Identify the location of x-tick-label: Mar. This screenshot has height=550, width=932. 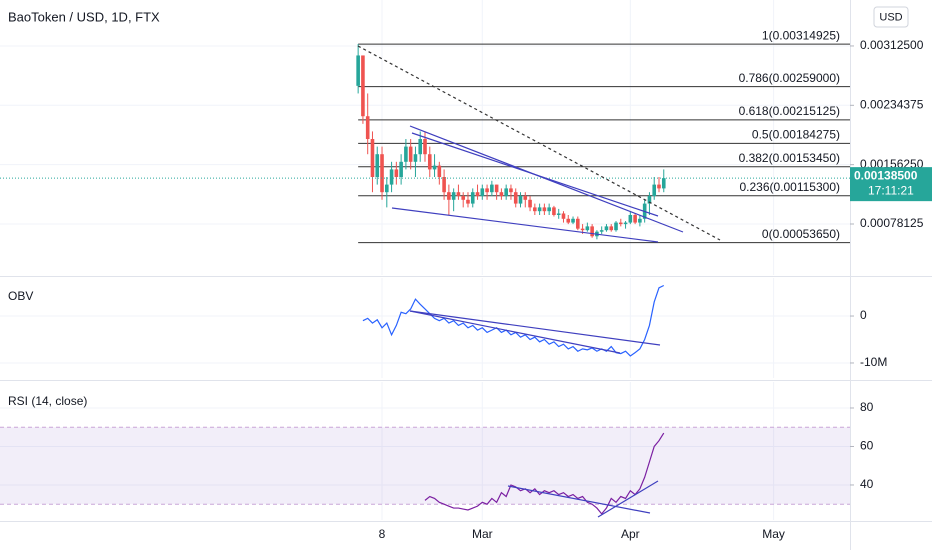
(482, 534).